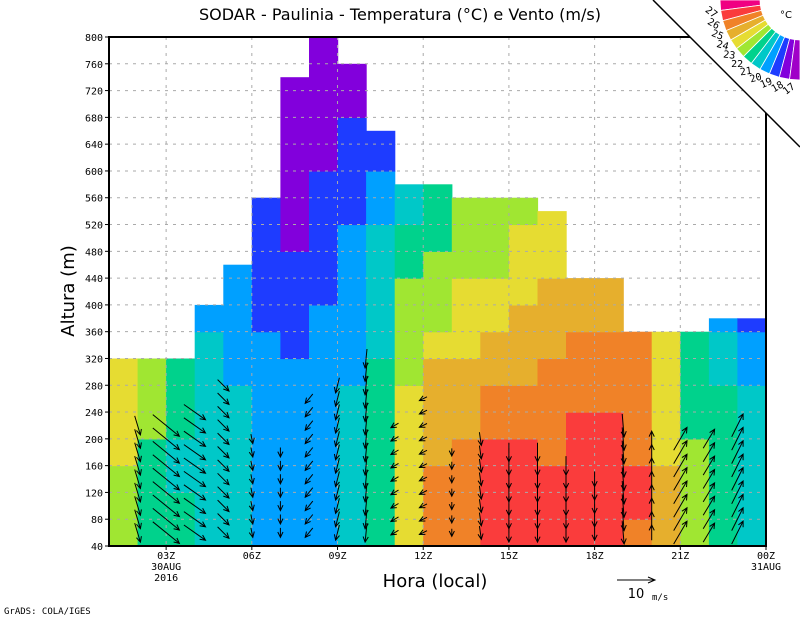  What do you see at coordinates (166, 578) in the screenshot?
I see `x-tick-year: 2016` at bounding box center [166, 578].